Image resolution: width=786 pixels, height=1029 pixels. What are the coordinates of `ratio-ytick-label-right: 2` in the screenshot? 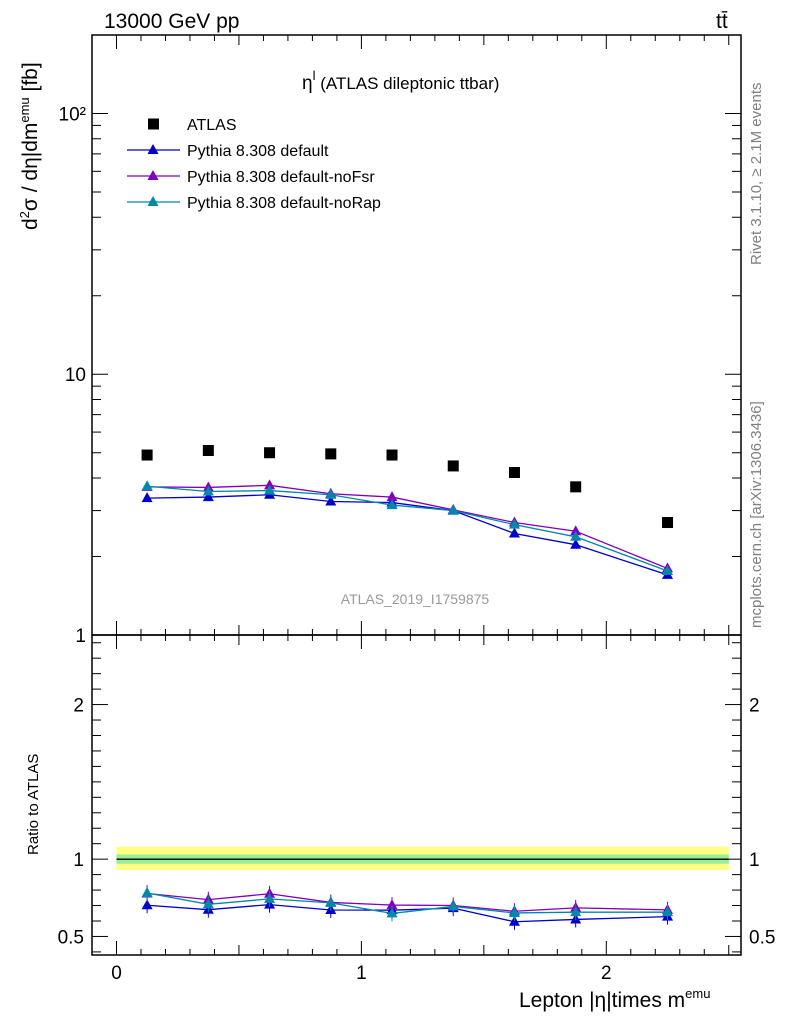 It's located at (754, 706).